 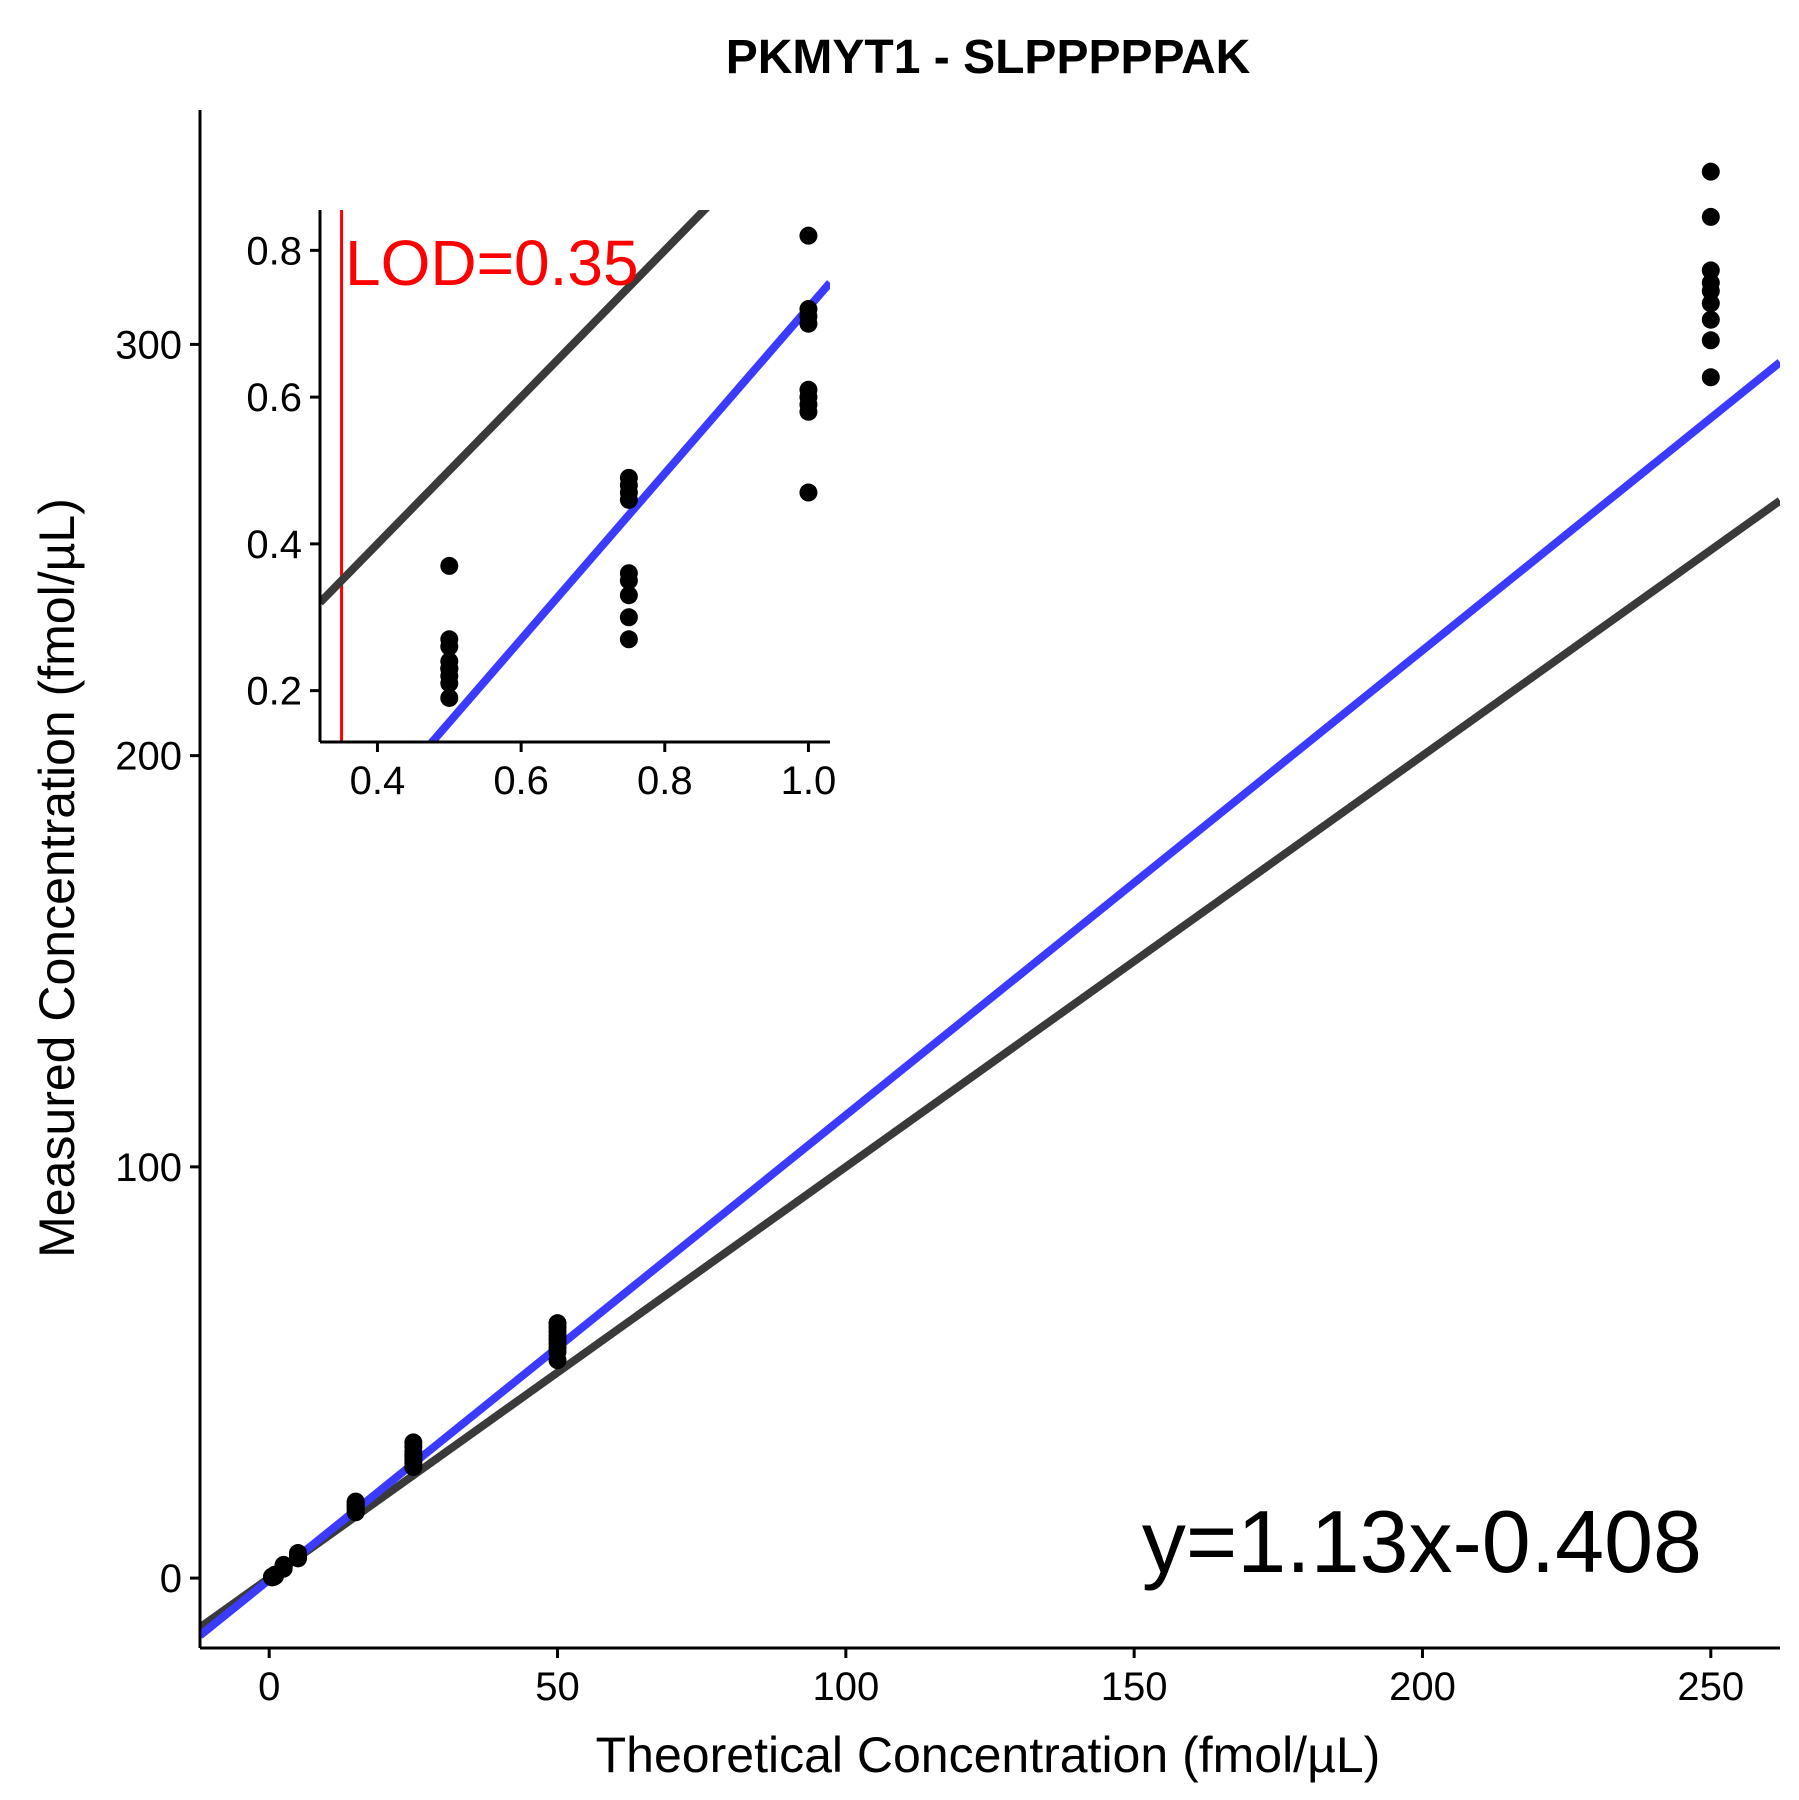 I want to click on inset-x-tick-label: 0.6, so click(x=521, y=781).